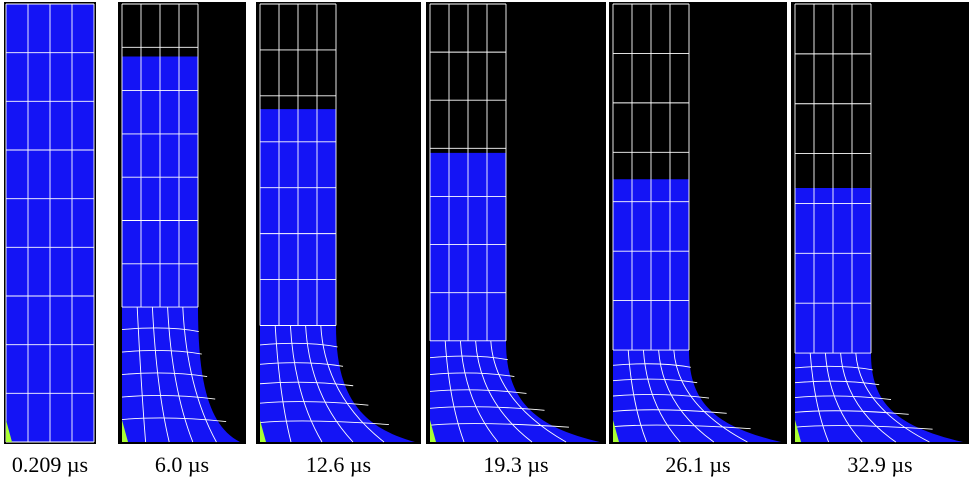  What do you see at coordinates (880, 464) in the screenshot?
I see `time-label: 32.9 µs` at bounding box center [880, 464].